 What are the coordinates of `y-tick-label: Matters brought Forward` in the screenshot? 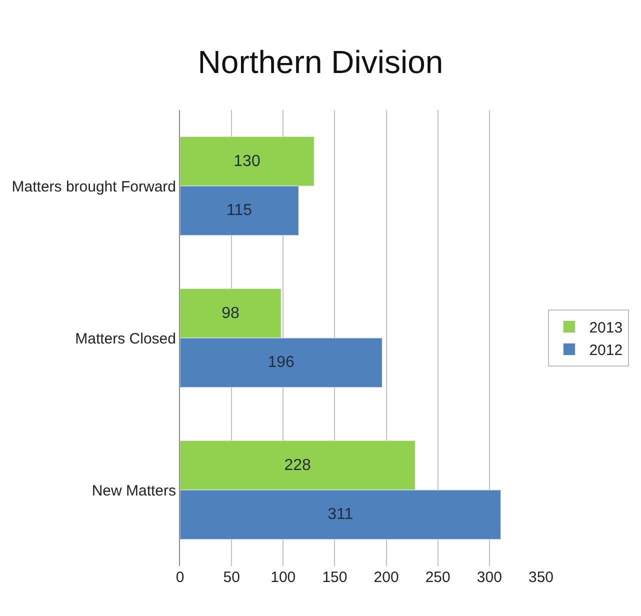 It's located at (94, 187).